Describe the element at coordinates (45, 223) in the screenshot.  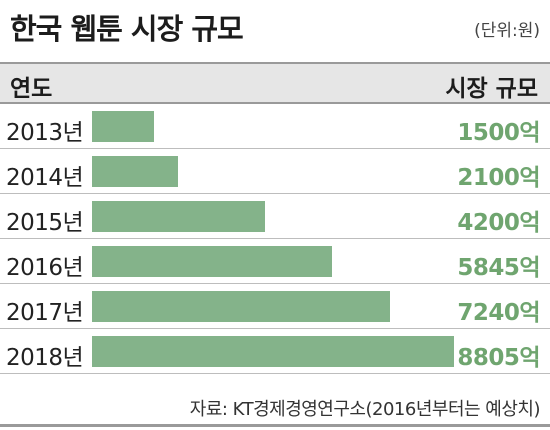
I see `year-label: 2015년` at that location.